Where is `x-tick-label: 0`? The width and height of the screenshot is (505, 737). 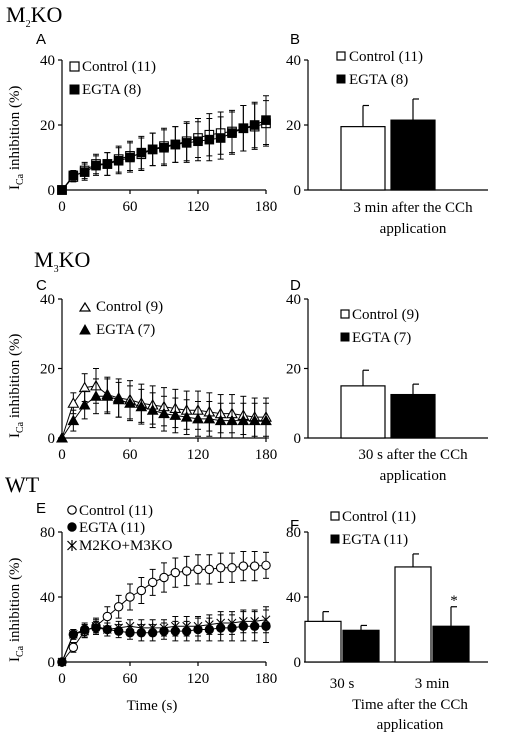
x-tick-label: 0 is located at coordinates (62, 455).